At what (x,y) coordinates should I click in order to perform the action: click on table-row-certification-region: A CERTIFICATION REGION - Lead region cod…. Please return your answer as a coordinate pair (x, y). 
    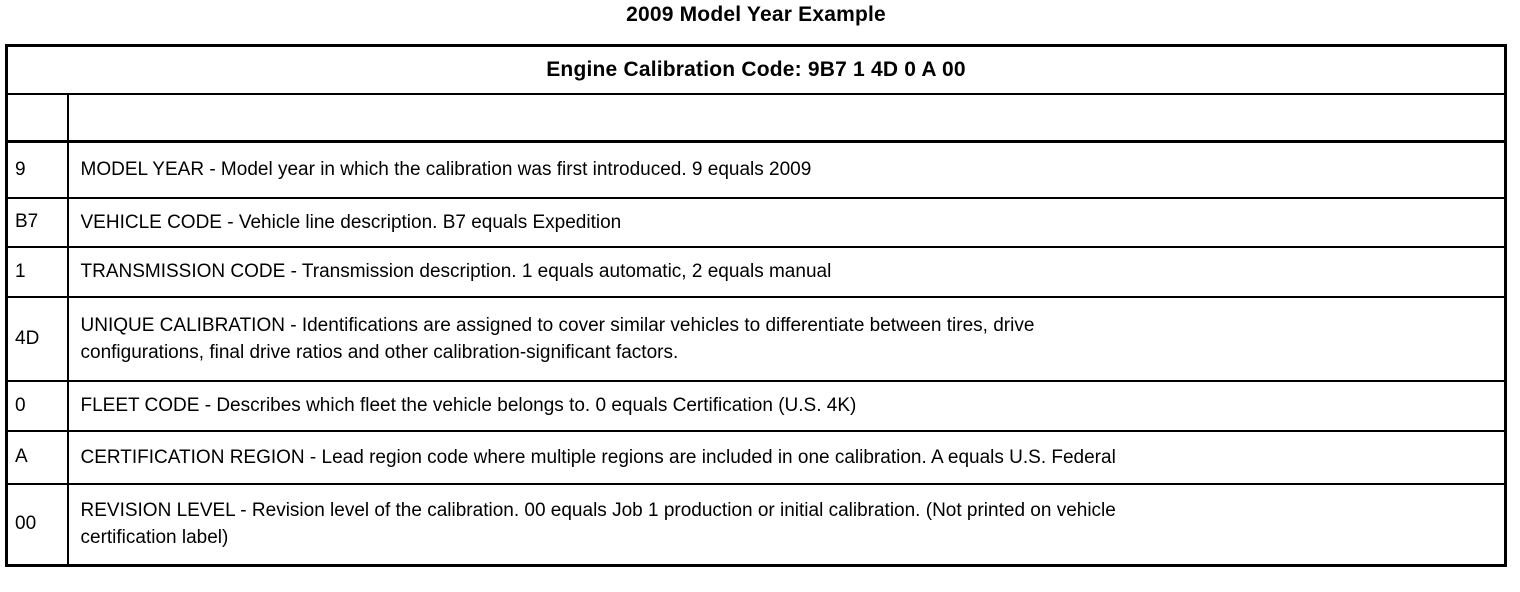
    Looking at the image, I should click on (756, 457).